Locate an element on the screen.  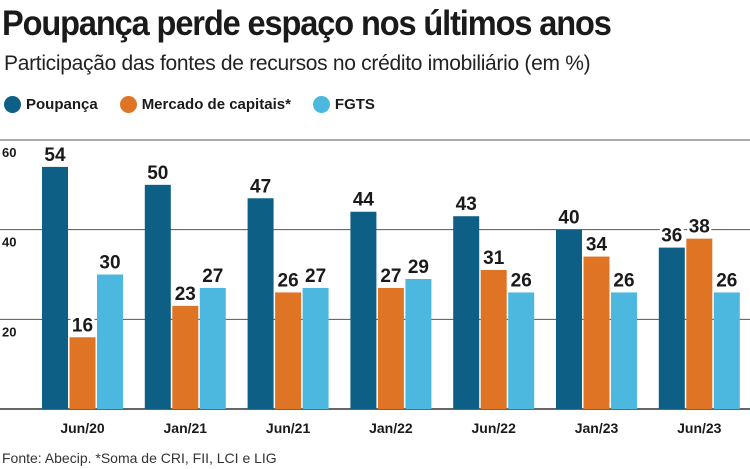
data-label: 50 is located at coordinates (157, 173).